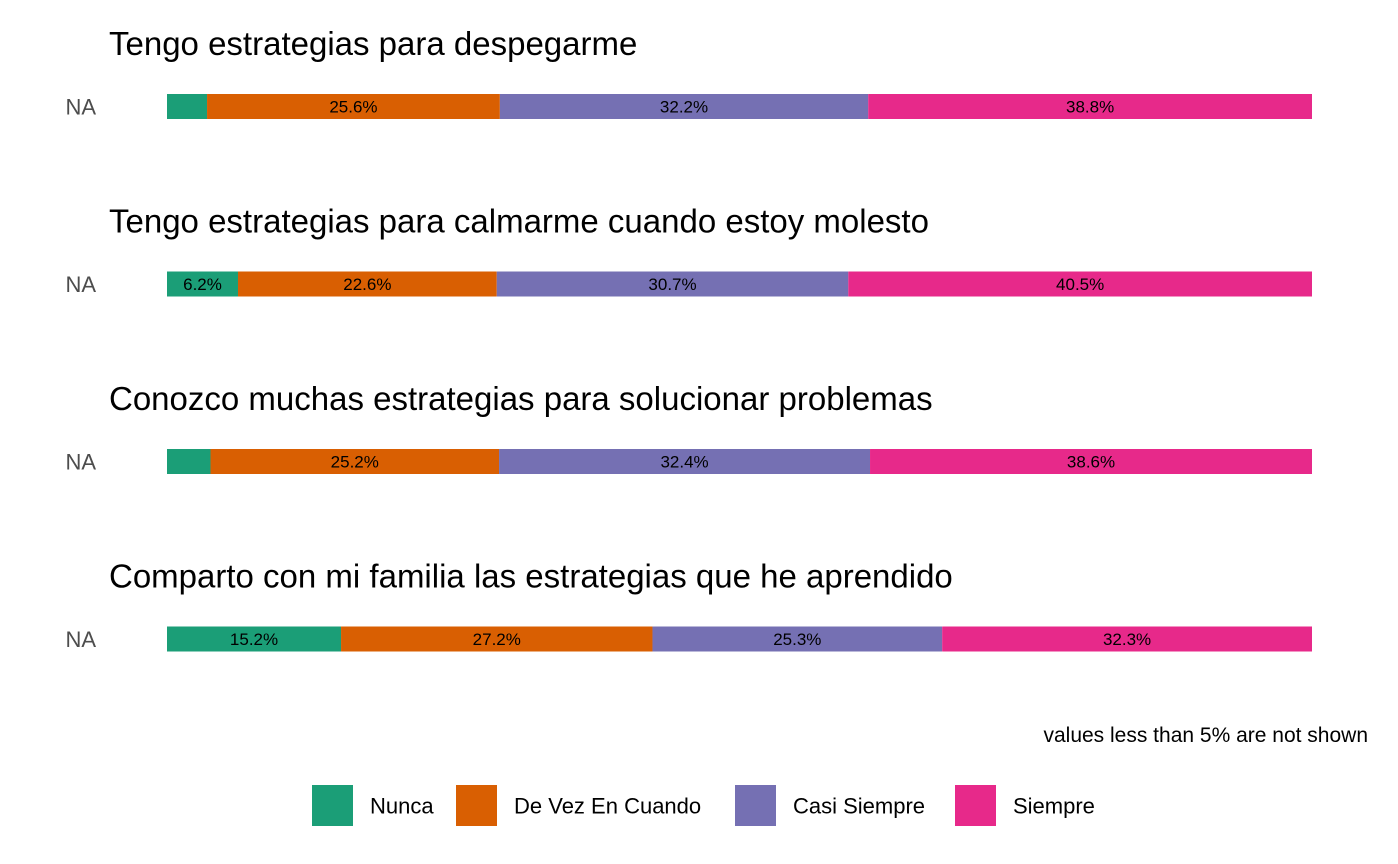 The height and width of the screenshot is (864, 1398). I want to click on legend-item: De Vez En Cuando, so click(578, 805).